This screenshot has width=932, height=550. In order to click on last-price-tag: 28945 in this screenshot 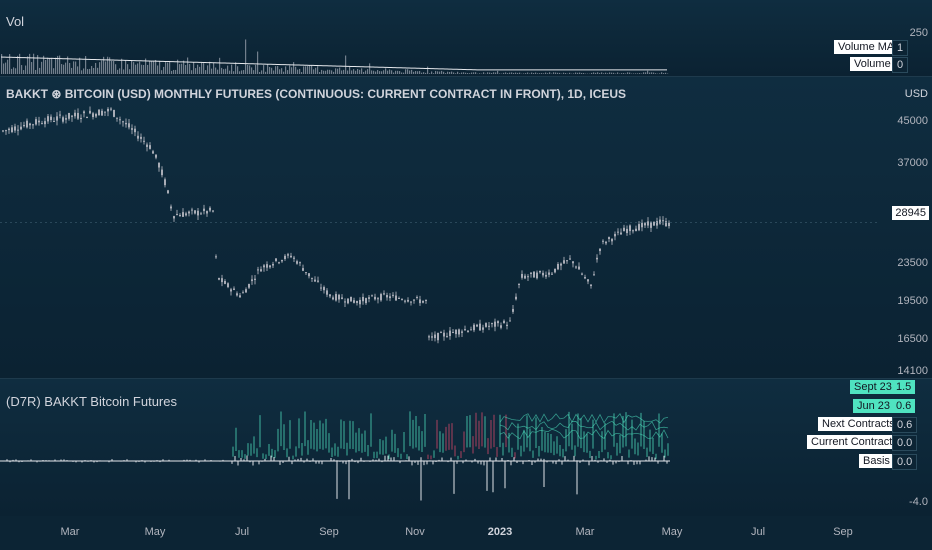, I will do `click(910, 213)`.